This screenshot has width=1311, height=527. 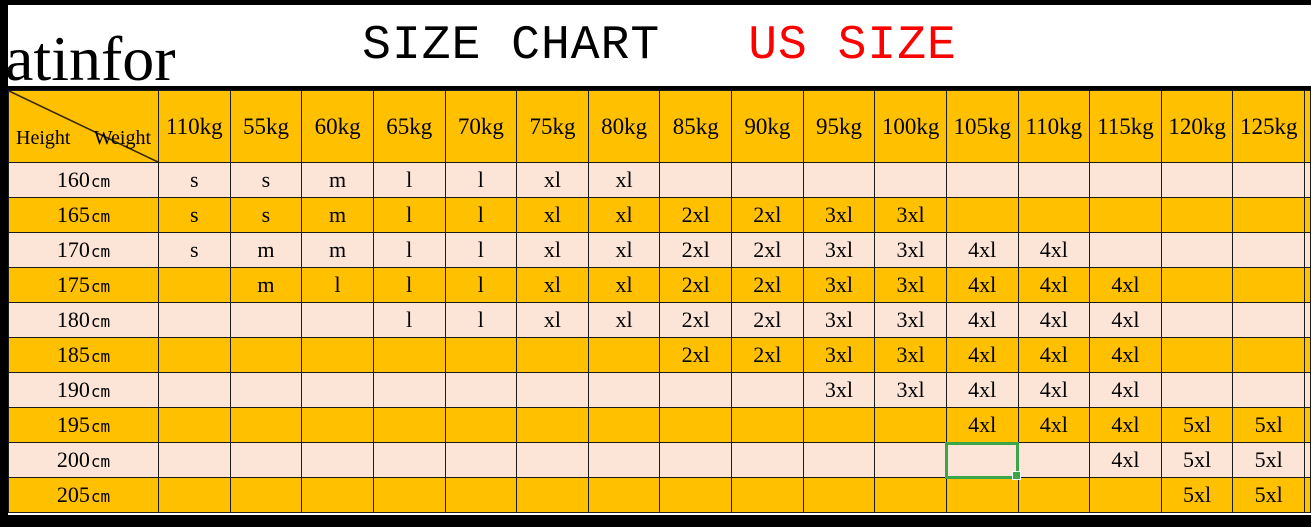 I want to click on table-row: 180cm l l xl xl 2xl 2xl 3xl 3xl 4xl 4xl 4xl, so click(x=659, y=320).